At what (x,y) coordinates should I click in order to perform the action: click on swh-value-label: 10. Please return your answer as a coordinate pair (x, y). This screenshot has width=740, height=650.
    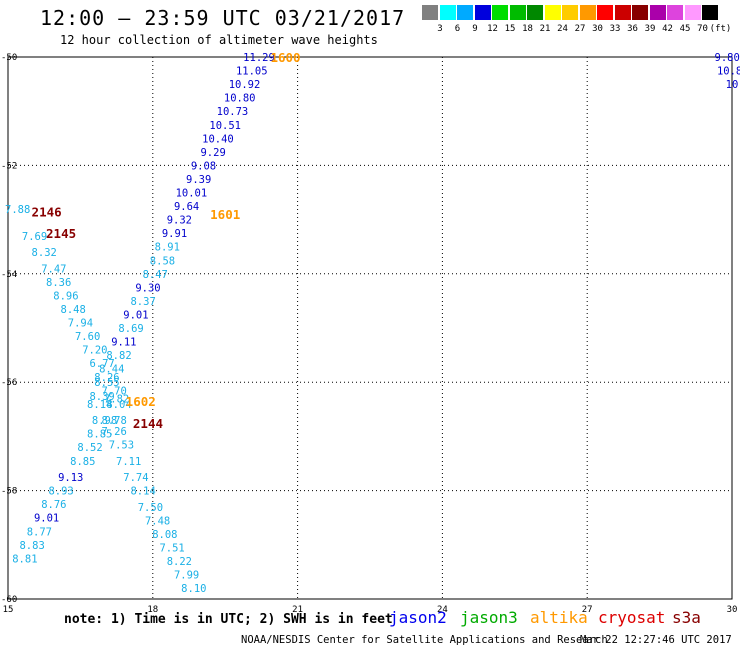
    Looking at the image, I should click on (732, 85).